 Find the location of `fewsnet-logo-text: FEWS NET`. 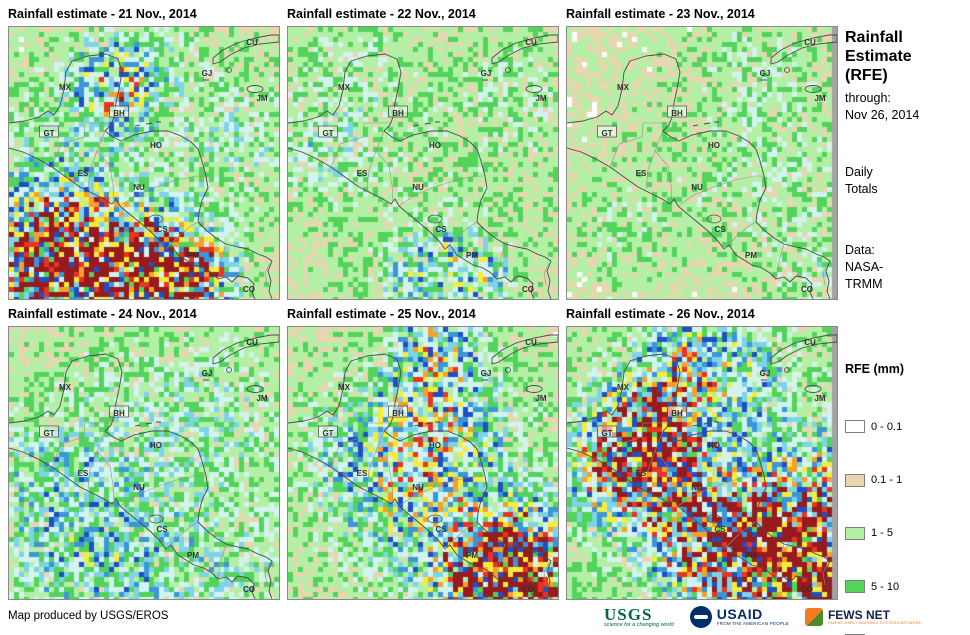

fewsnet-logo-text: FEWS NET is located at coordinates (858, 615).